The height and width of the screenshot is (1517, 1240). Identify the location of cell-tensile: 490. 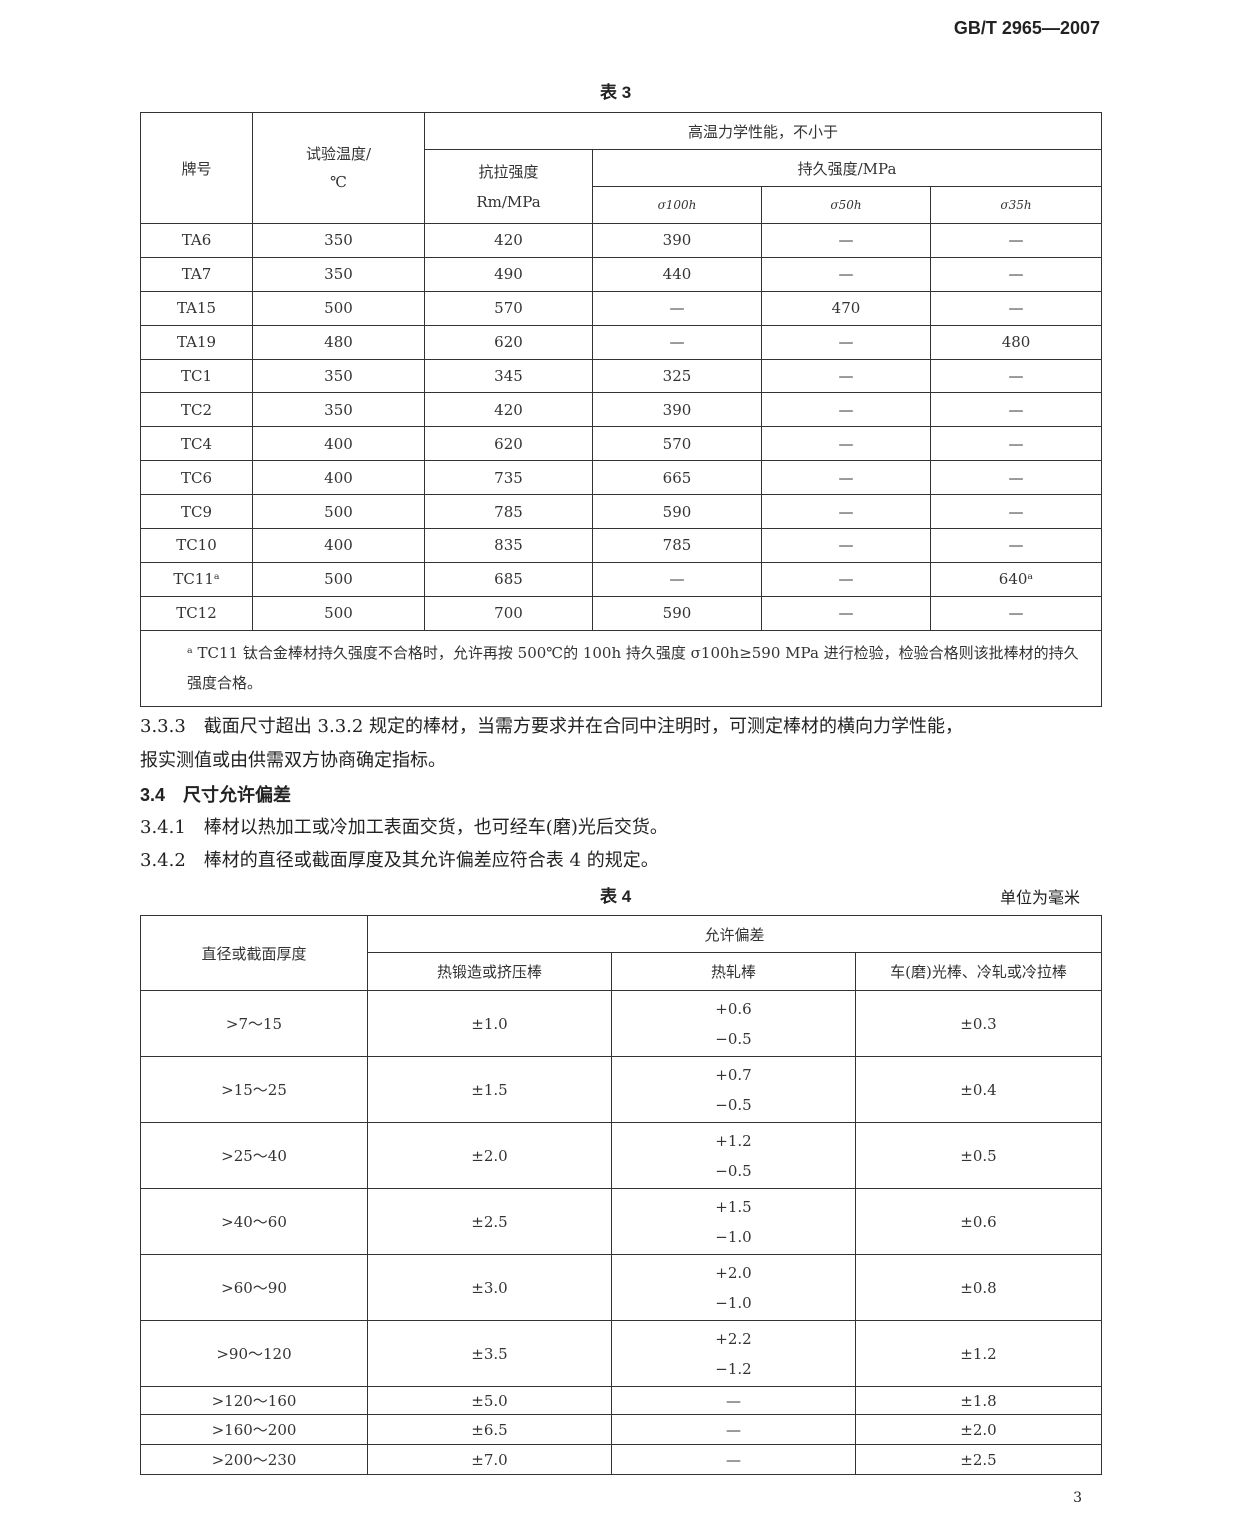
(508, 274).